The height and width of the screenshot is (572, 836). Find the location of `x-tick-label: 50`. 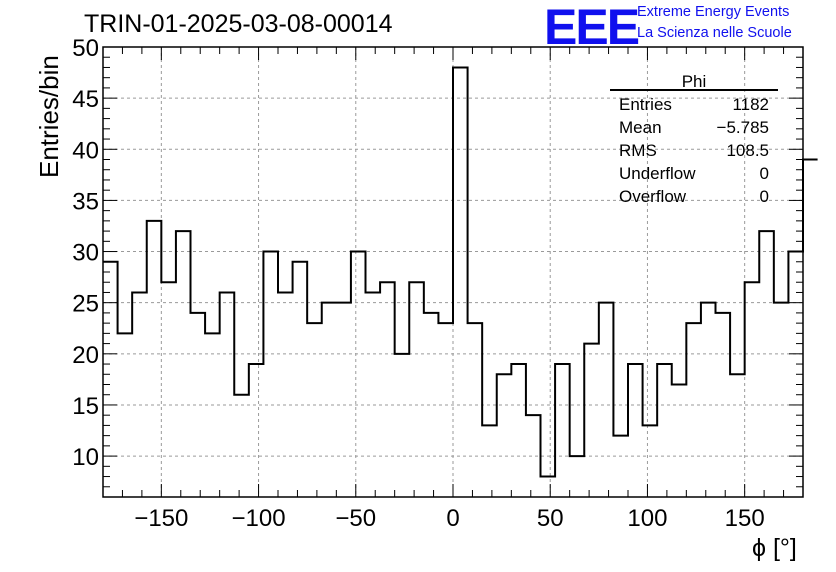

x-tick-label: 50 is located at coordinates (550, 518).